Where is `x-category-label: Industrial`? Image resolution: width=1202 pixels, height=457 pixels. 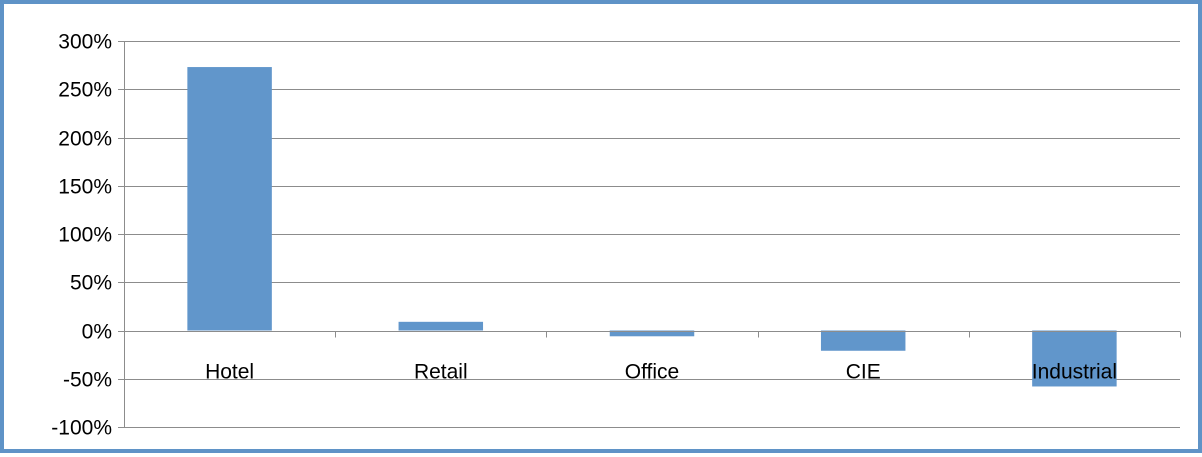
x-category-label: Industrial is located at coordinates (1074, 372).